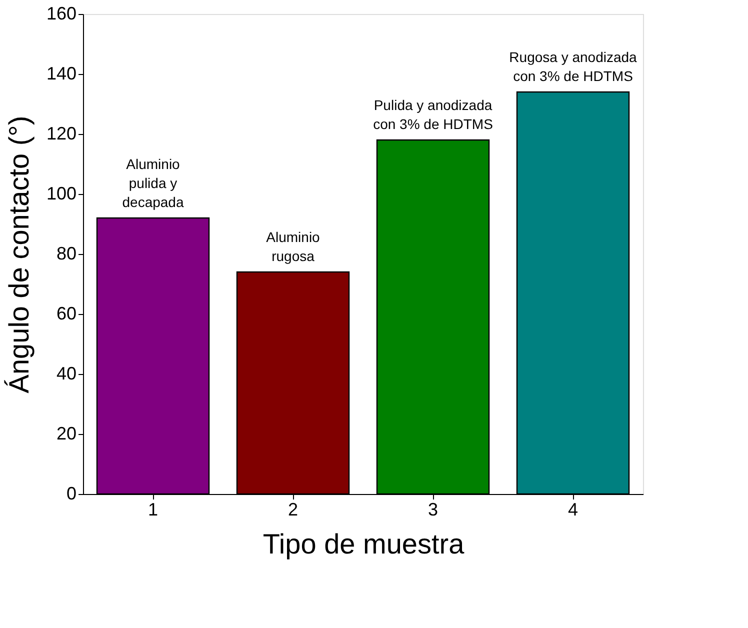  I want to click on annotation: Rugosa y anodizada con 3% de HDTMS, so click(573, 66).